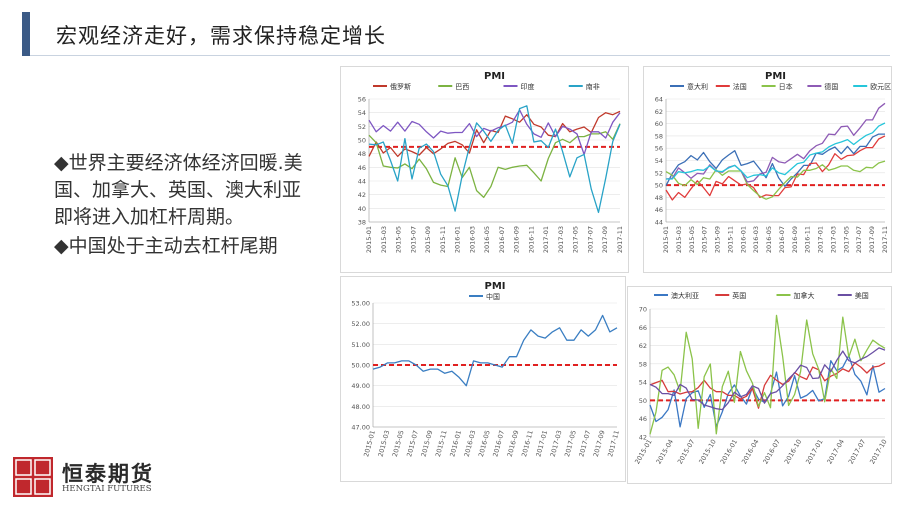 The width and height of the screenshot is (900, 506). I want to click on y-tick-label: 52, so click(659, 173).